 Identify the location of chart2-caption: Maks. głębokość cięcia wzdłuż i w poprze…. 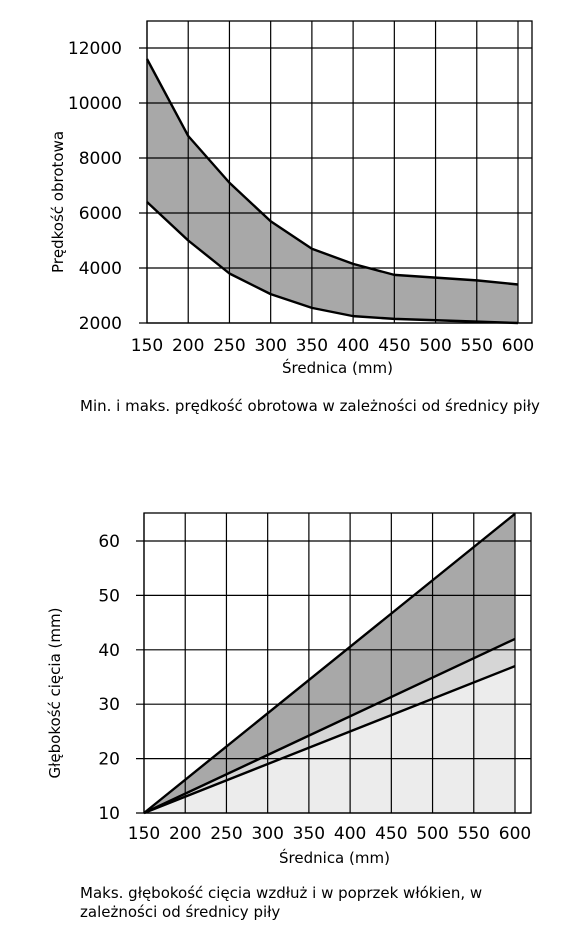
(281, 902).